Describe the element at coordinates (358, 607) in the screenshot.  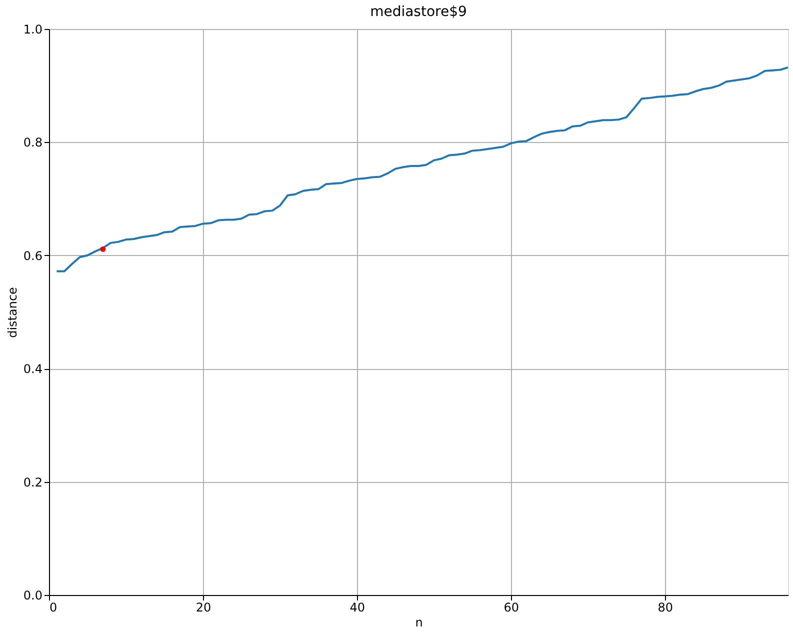
I see `x-tick-label: 40` at that location.